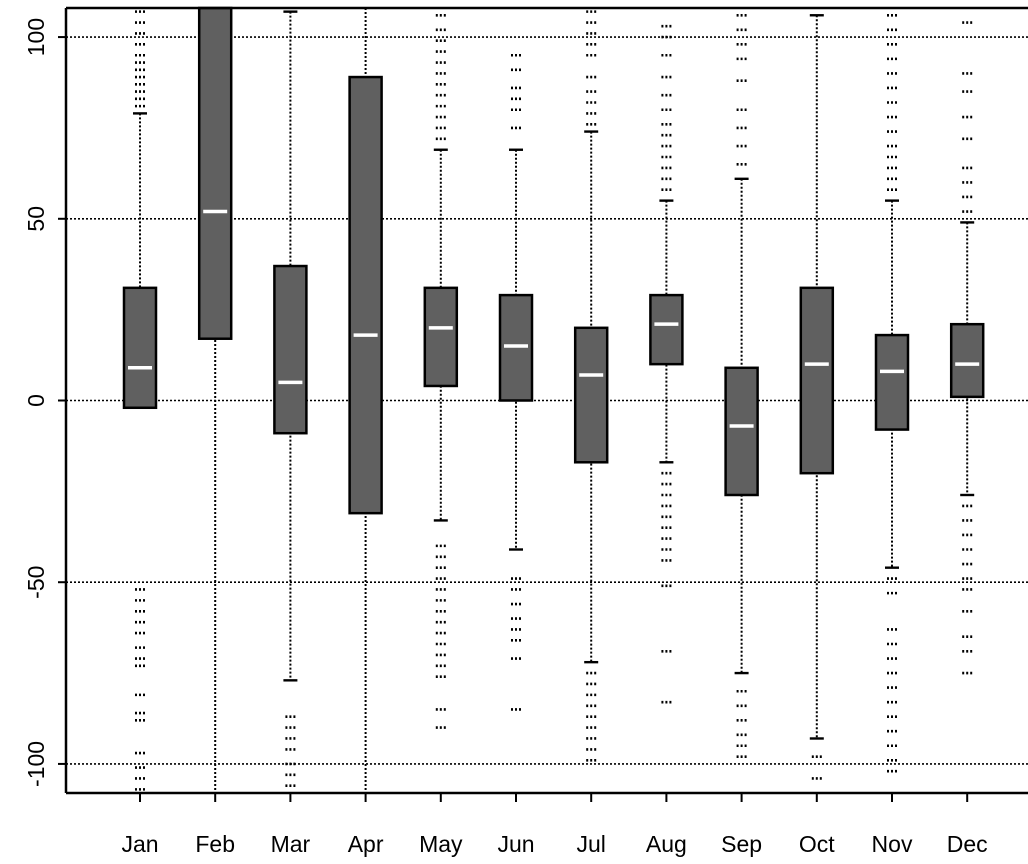 This screenshot has width=1028, height=864. What do you see at coordinates (365, 295) in the screenshot?
I see `box-Apr` at bounding box center [365, 295].